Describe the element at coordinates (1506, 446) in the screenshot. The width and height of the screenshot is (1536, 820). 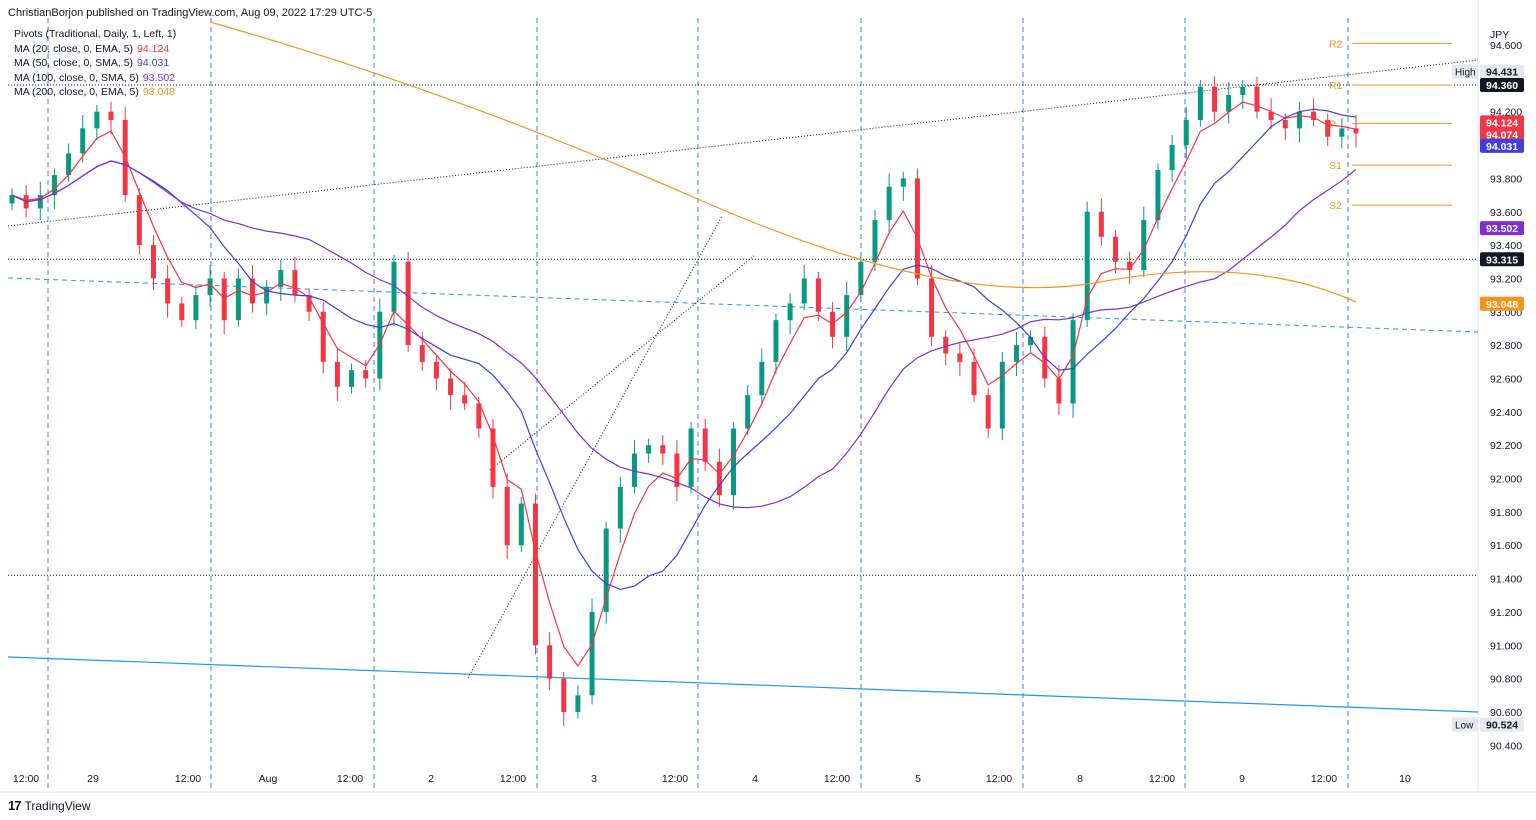
I see `price-tick-label: 92.200` at that location.